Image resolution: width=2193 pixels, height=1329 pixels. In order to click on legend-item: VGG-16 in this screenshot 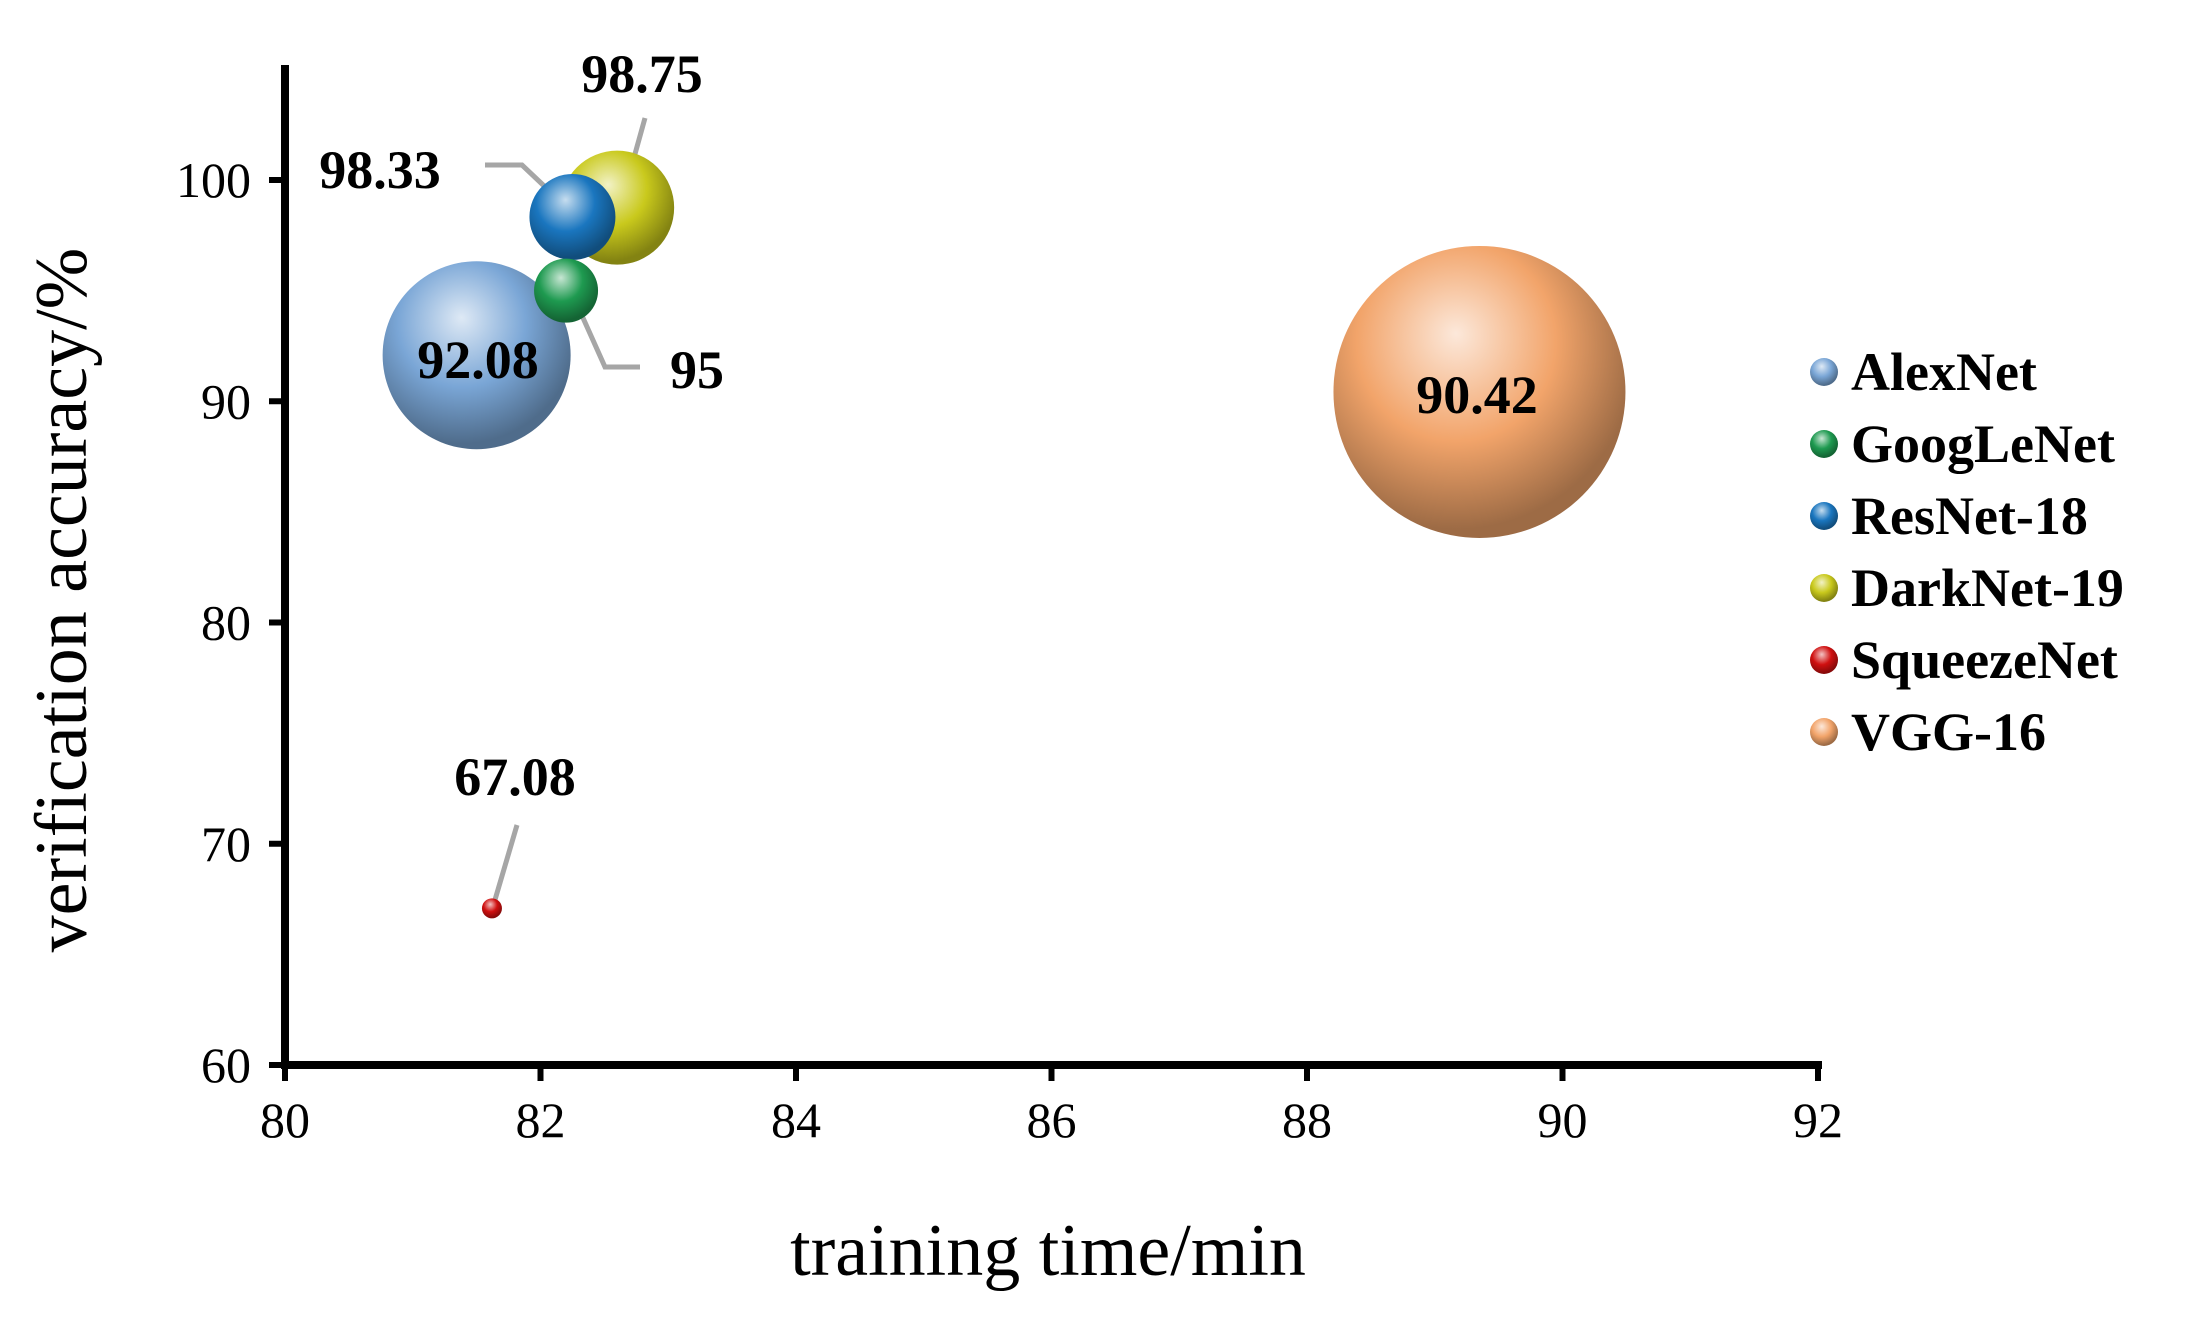, I will do `click(1928, 732)`.